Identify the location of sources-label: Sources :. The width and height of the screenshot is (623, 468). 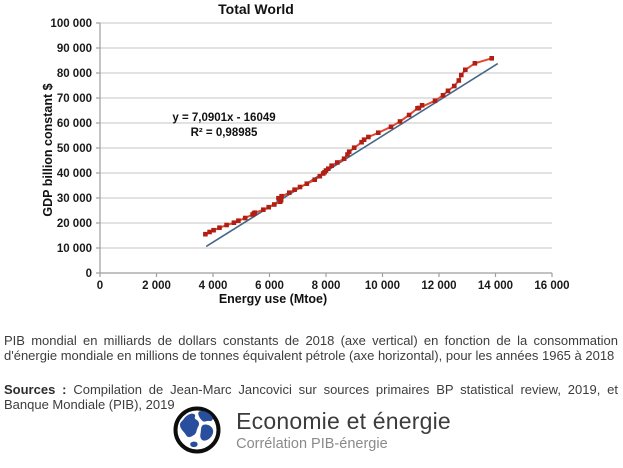
(35, 389).